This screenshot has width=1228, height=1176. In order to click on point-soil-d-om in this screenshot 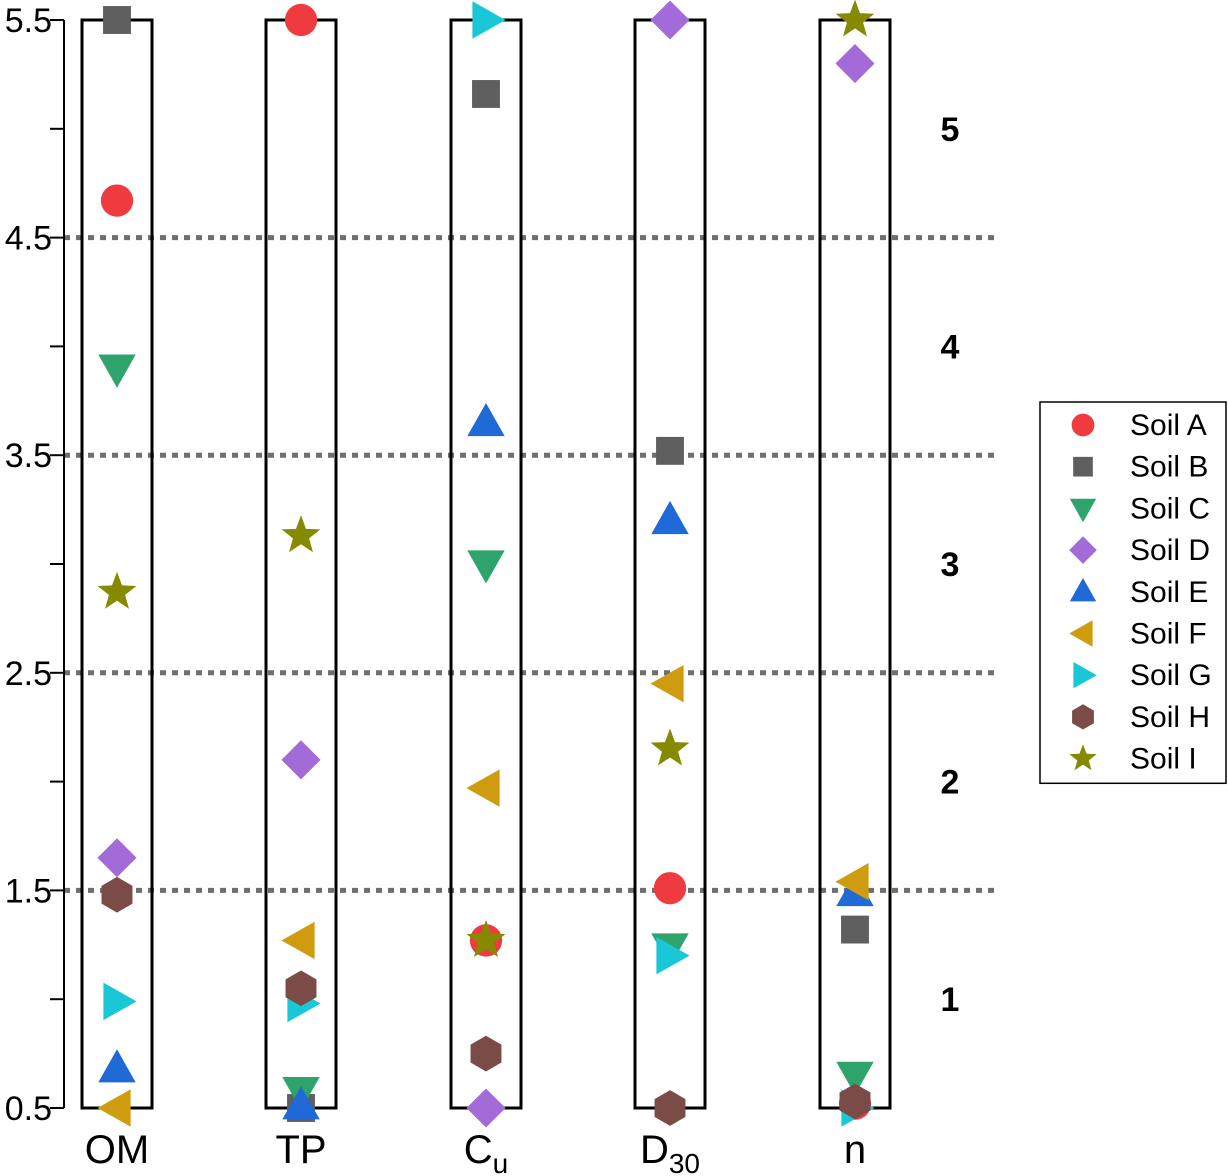, I will do `click(117, 858)`.